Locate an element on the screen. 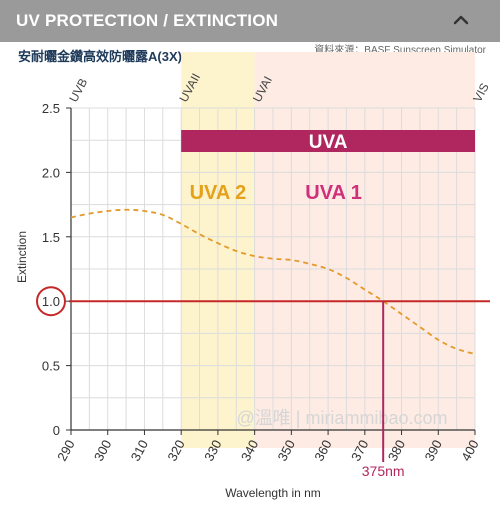  y-tick-label: 2.5 is located at coordinates (51, 108).